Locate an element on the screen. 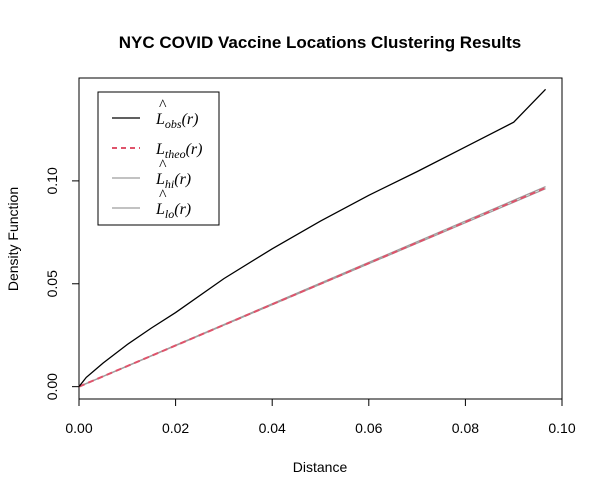 The width and height of the screenshot is (603, 497). legend-label-theo: Ltheo(r) is located at coordinates (178, 151).